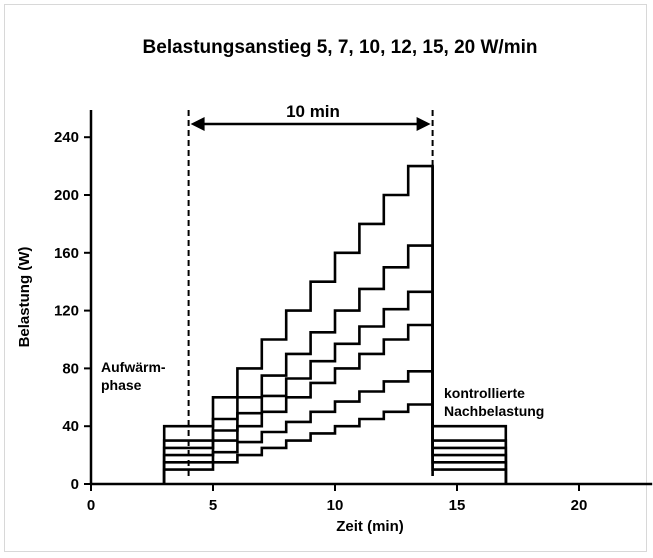 This screenshot has height=558, width=653. What do you see at coordinates (213, 505) in the screenshot?
I see `x-tick-label: 5` at bounding box center [213, 505].